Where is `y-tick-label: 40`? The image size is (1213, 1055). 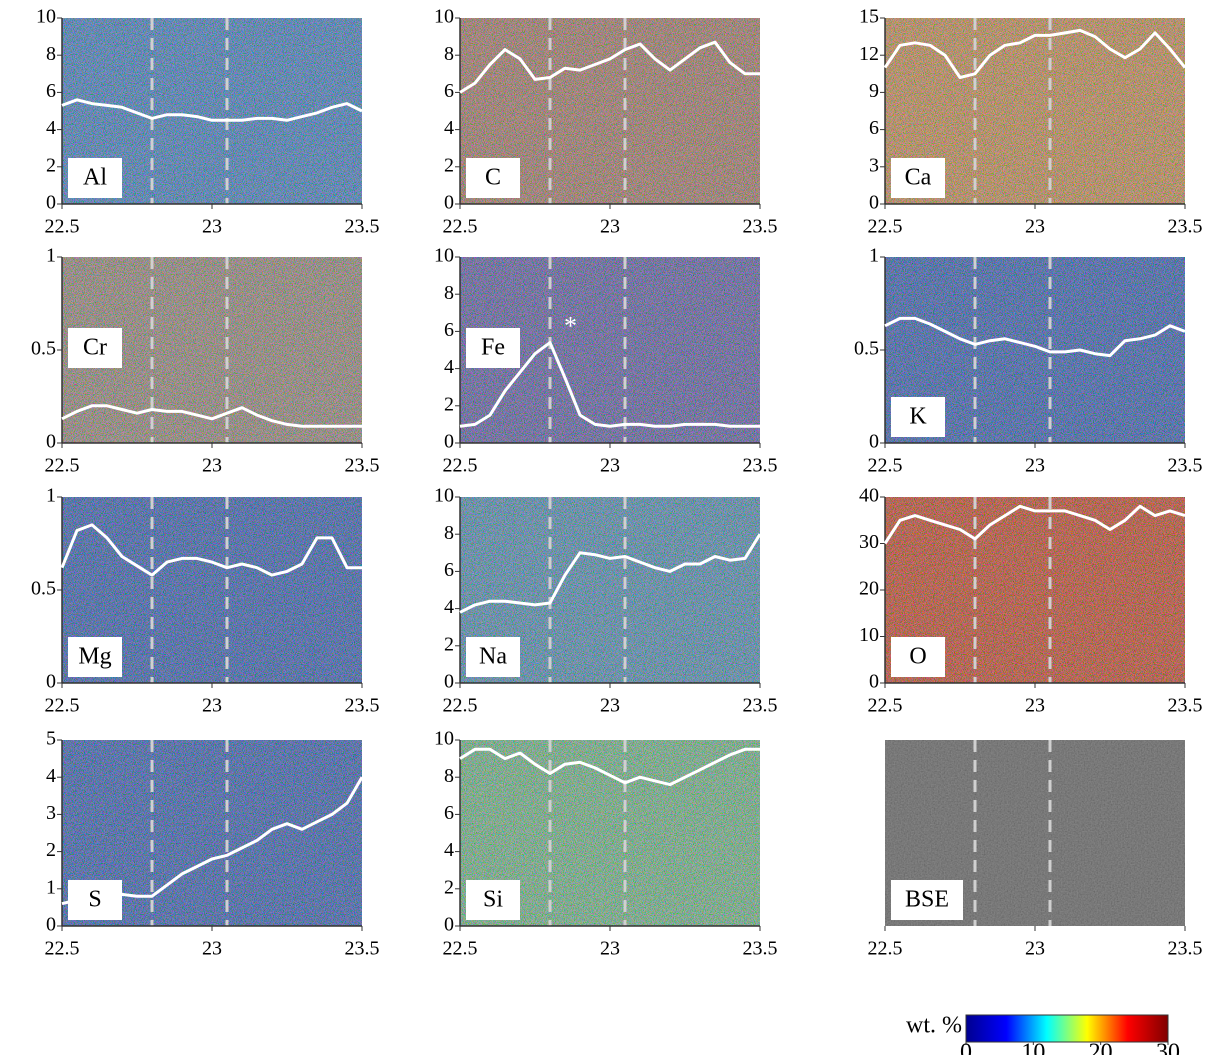
y-tick-label: 40 is located at coordinates (869, 496).